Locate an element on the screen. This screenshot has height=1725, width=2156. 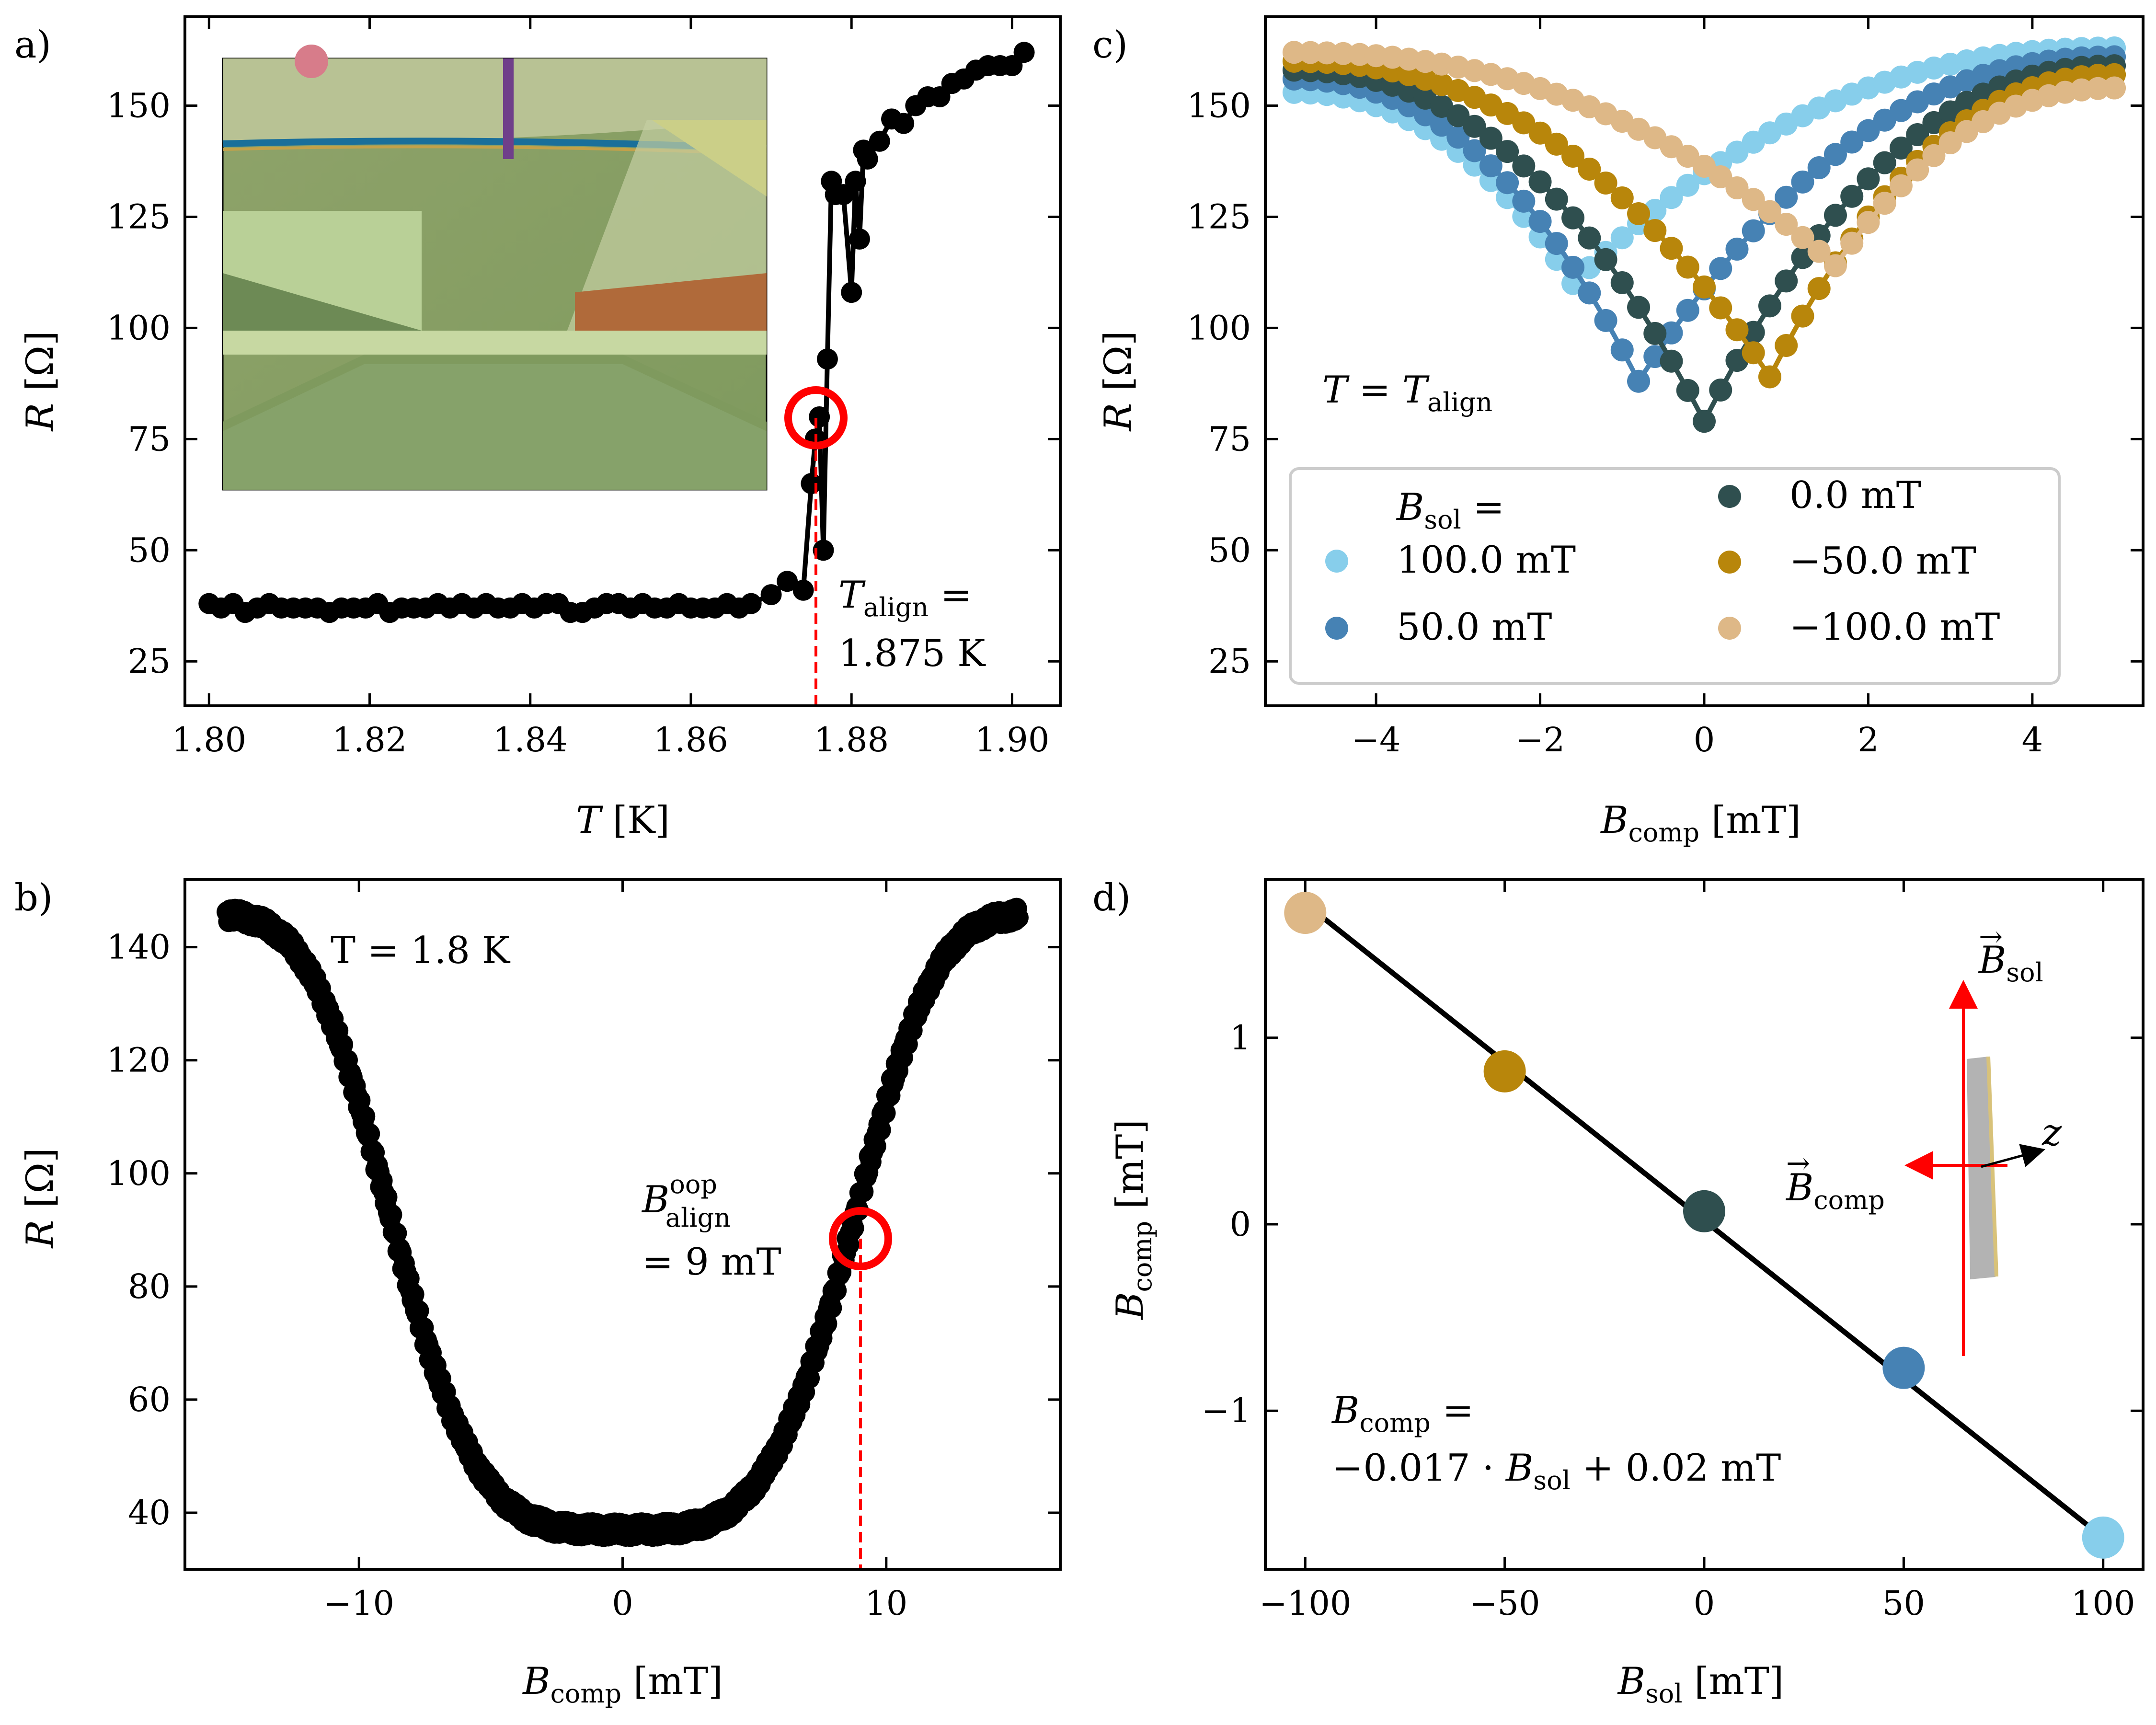
panel-b-xtick-label: −10 is located at coordinates (358, 1603).